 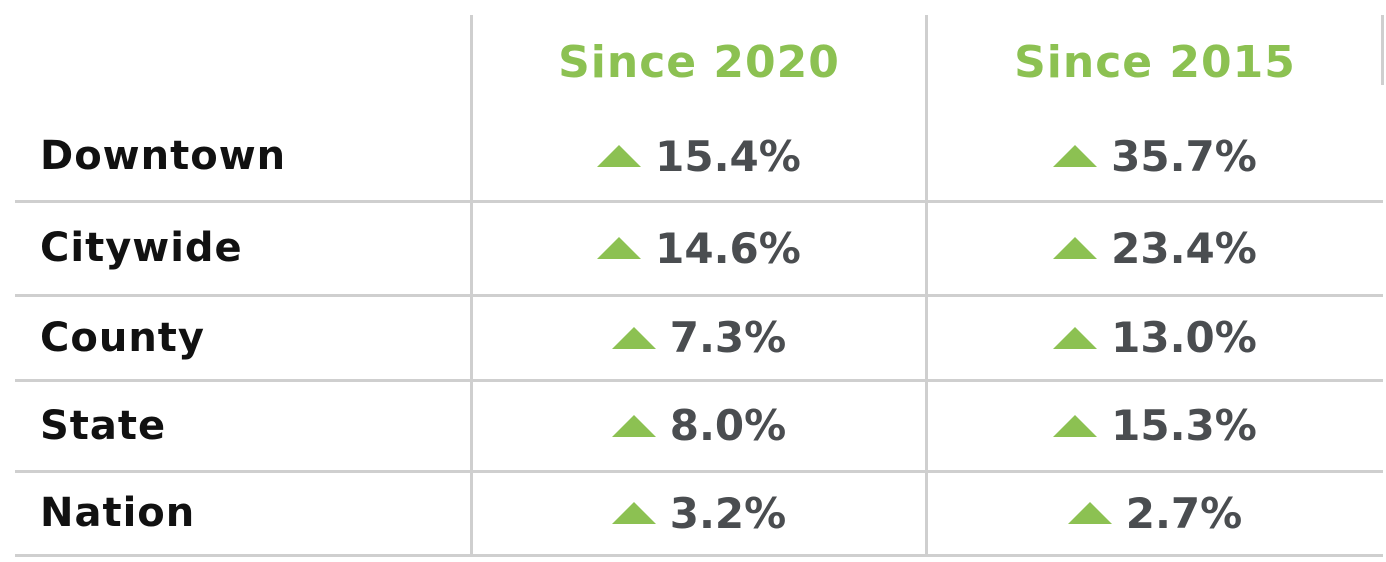 What do you see at coordinates (728, 513) in the screenshot?
I see `value: 3.2%` at bounding box center [728, 513].